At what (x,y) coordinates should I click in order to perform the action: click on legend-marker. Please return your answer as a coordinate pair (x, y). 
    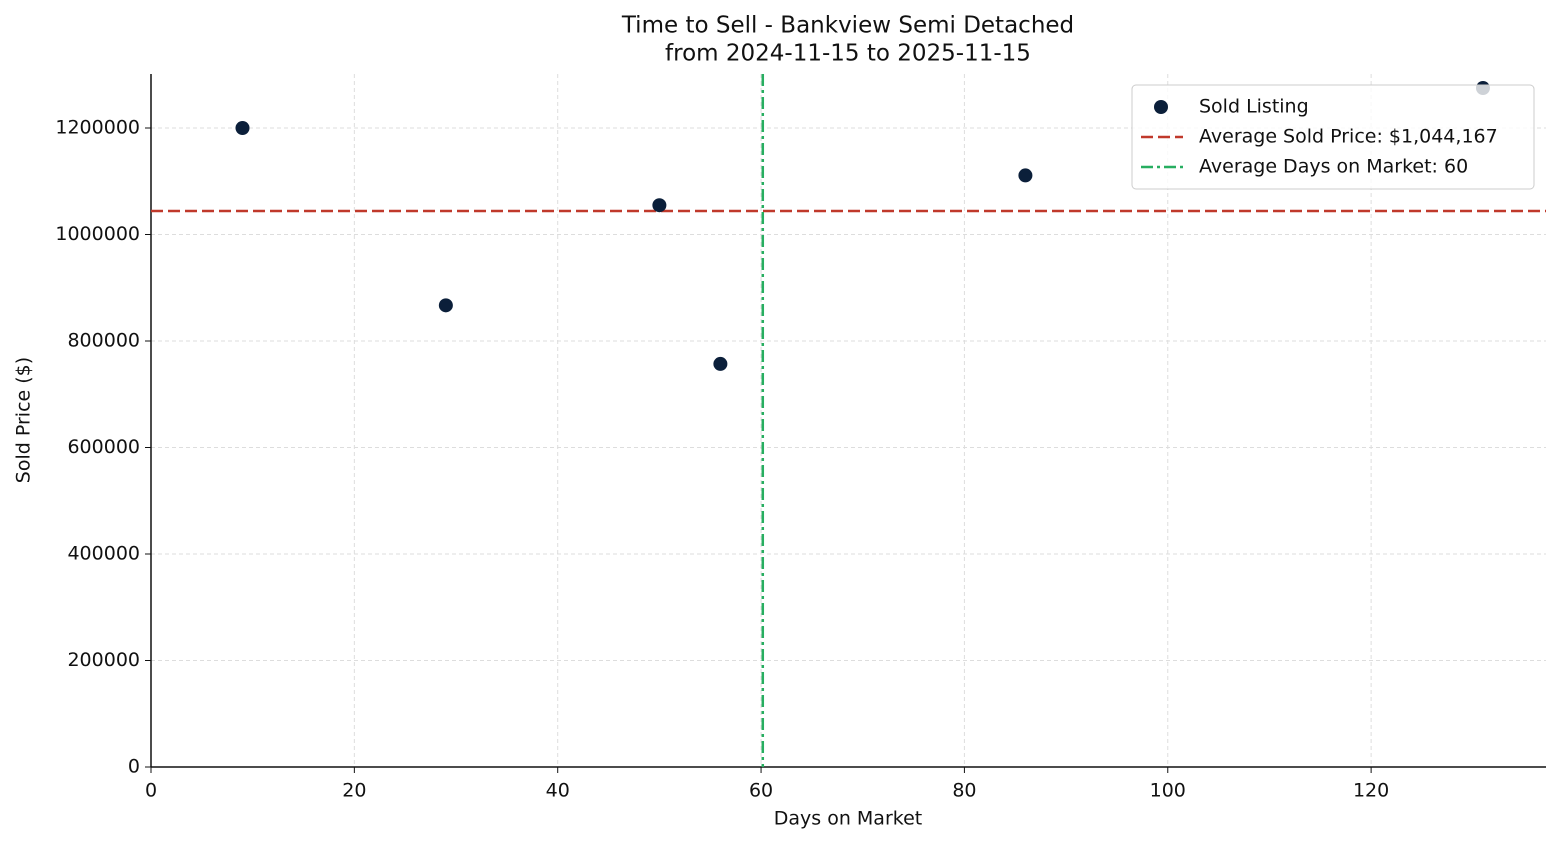
    Looking at the image, I should click on (1161, 107).